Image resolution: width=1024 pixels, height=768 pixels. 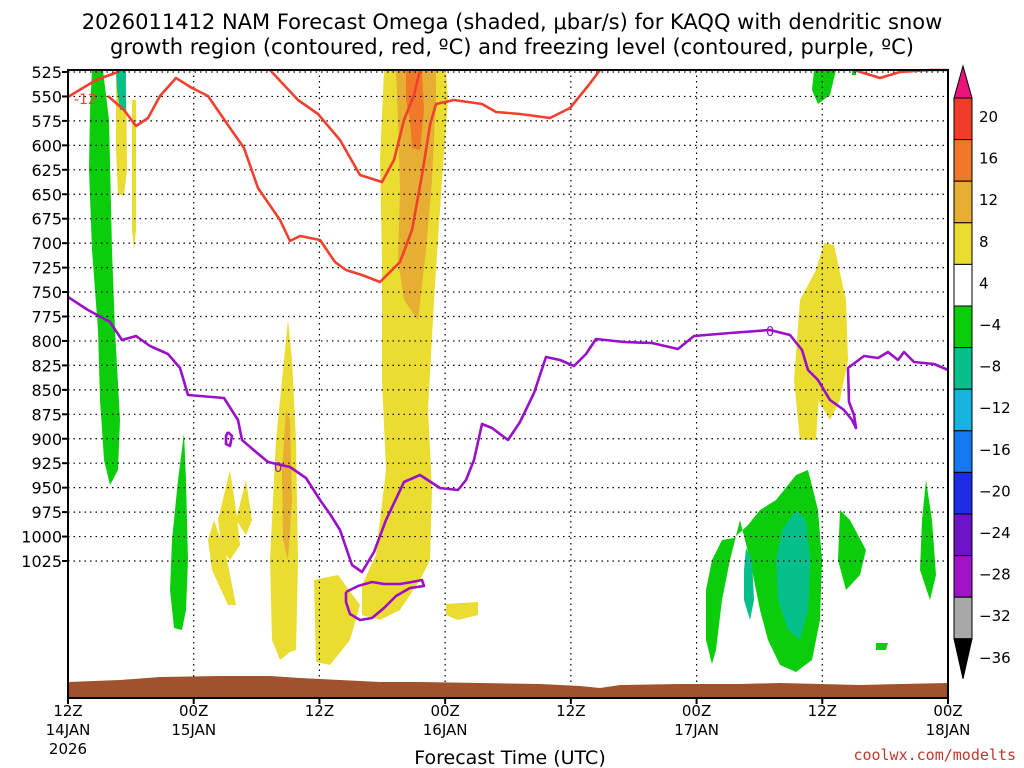 What do you see at coordinates (46, 268) in the screenshot?
I see `y-tick-label: 725` at bounding box center [46, 268].